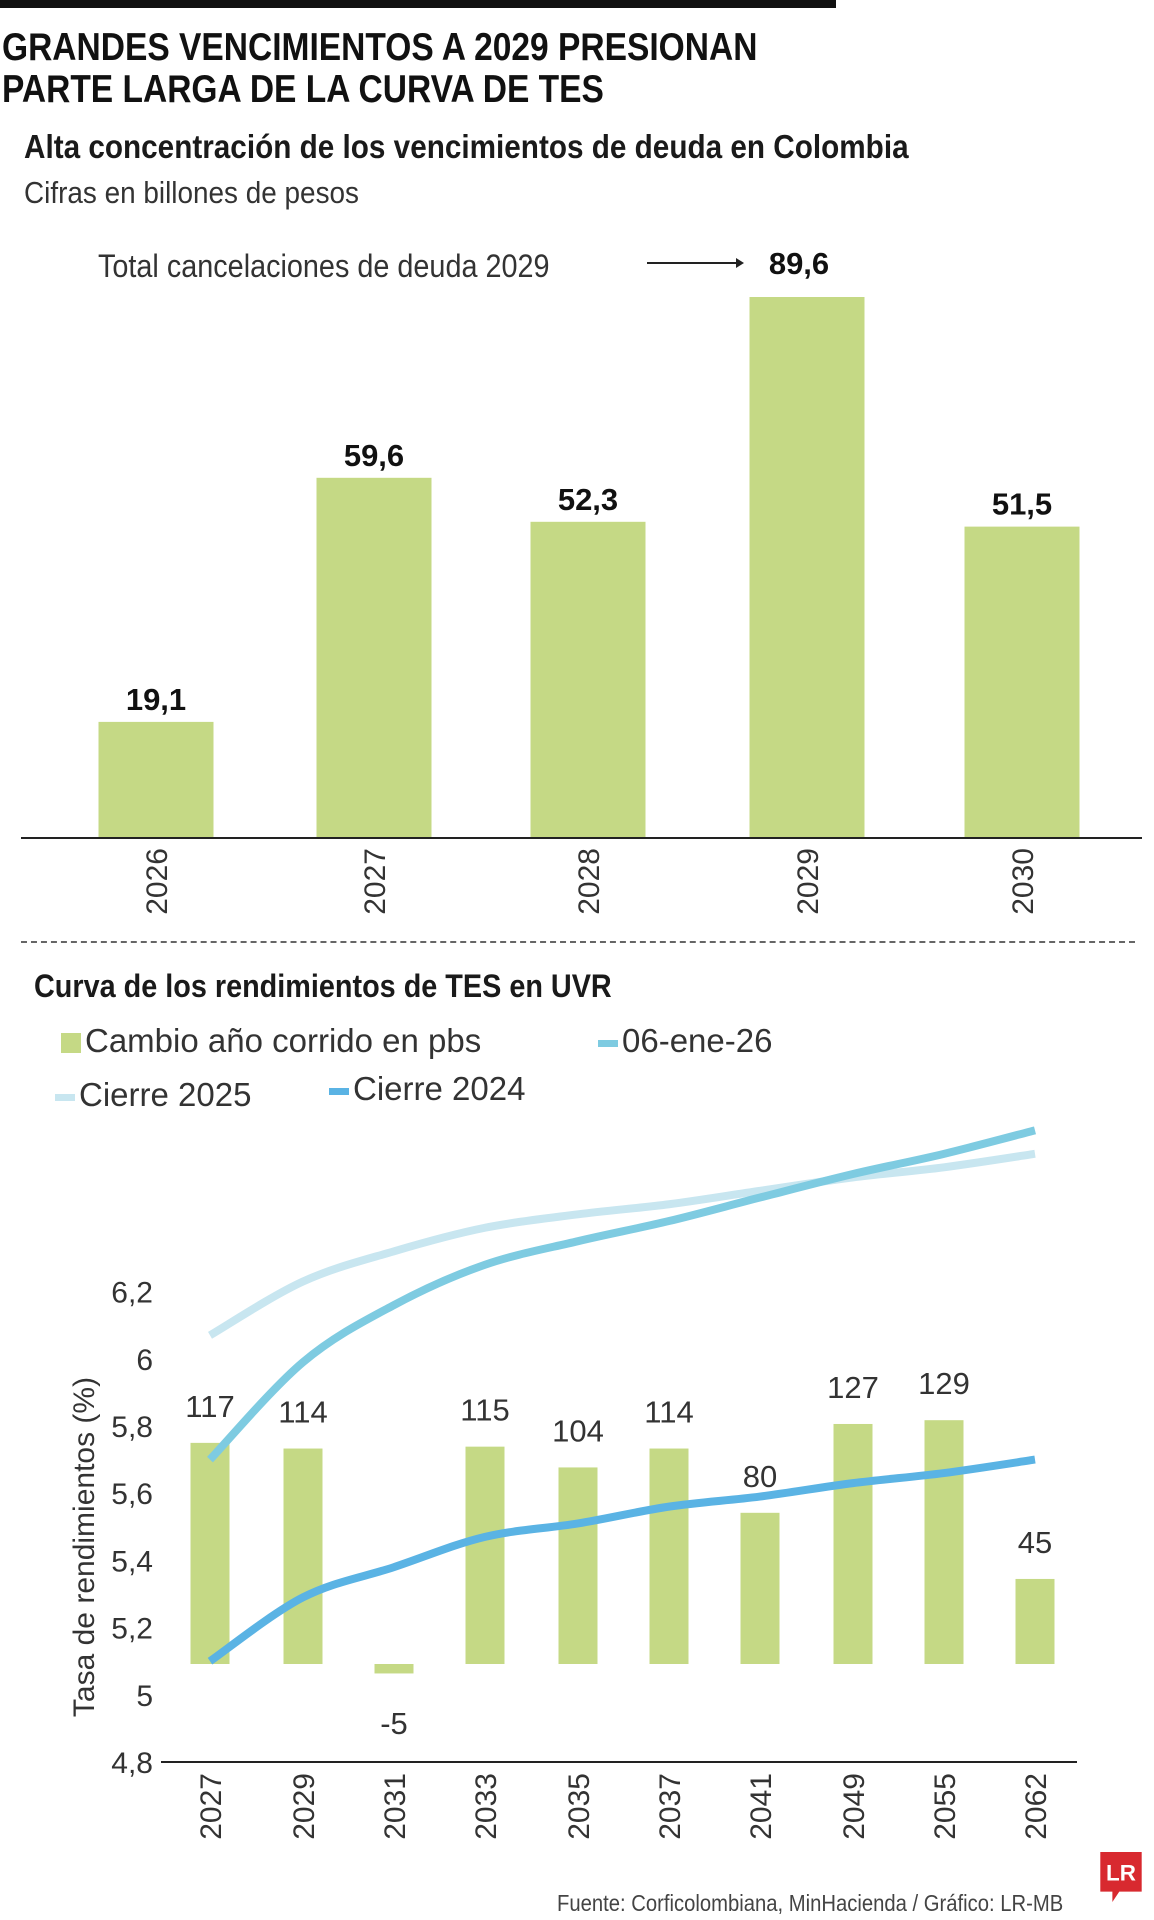 The height and width of the screenshot is (1920, 1154). Describe the element at coordinates (132, 1629) in the screenshot. I see `y-tick-label: 5,2` at that location.